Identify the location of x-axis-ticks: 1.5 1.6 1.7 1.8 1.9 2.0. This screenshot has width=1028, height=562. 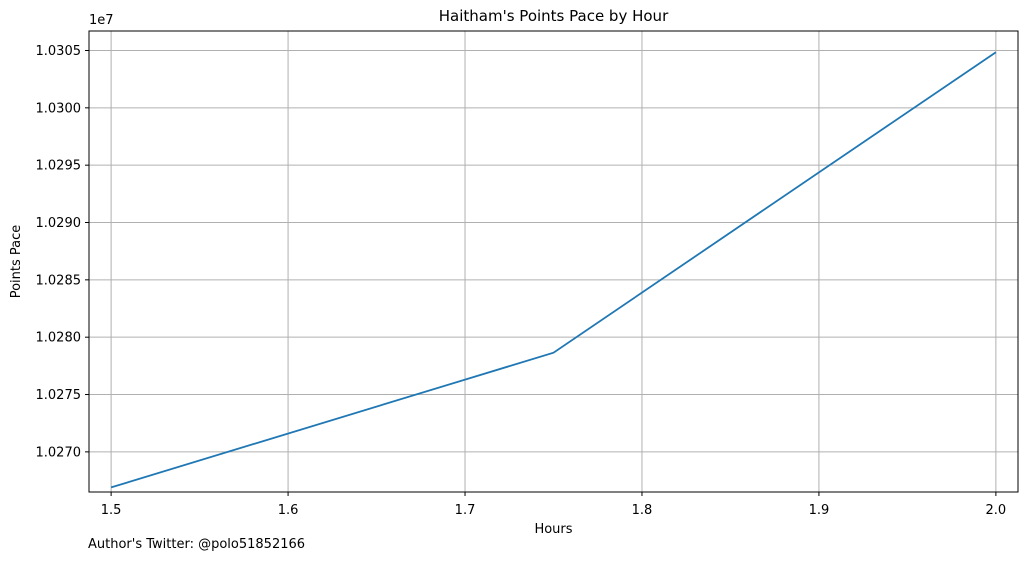
(553, 505).